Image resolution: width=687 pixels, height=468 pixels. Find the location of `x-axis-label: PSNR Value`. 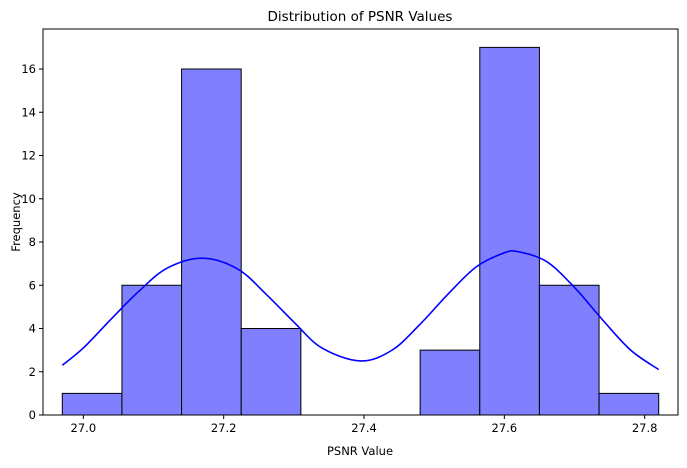

x-axis-label: PSNR Value is located at coordinates (360, 451).